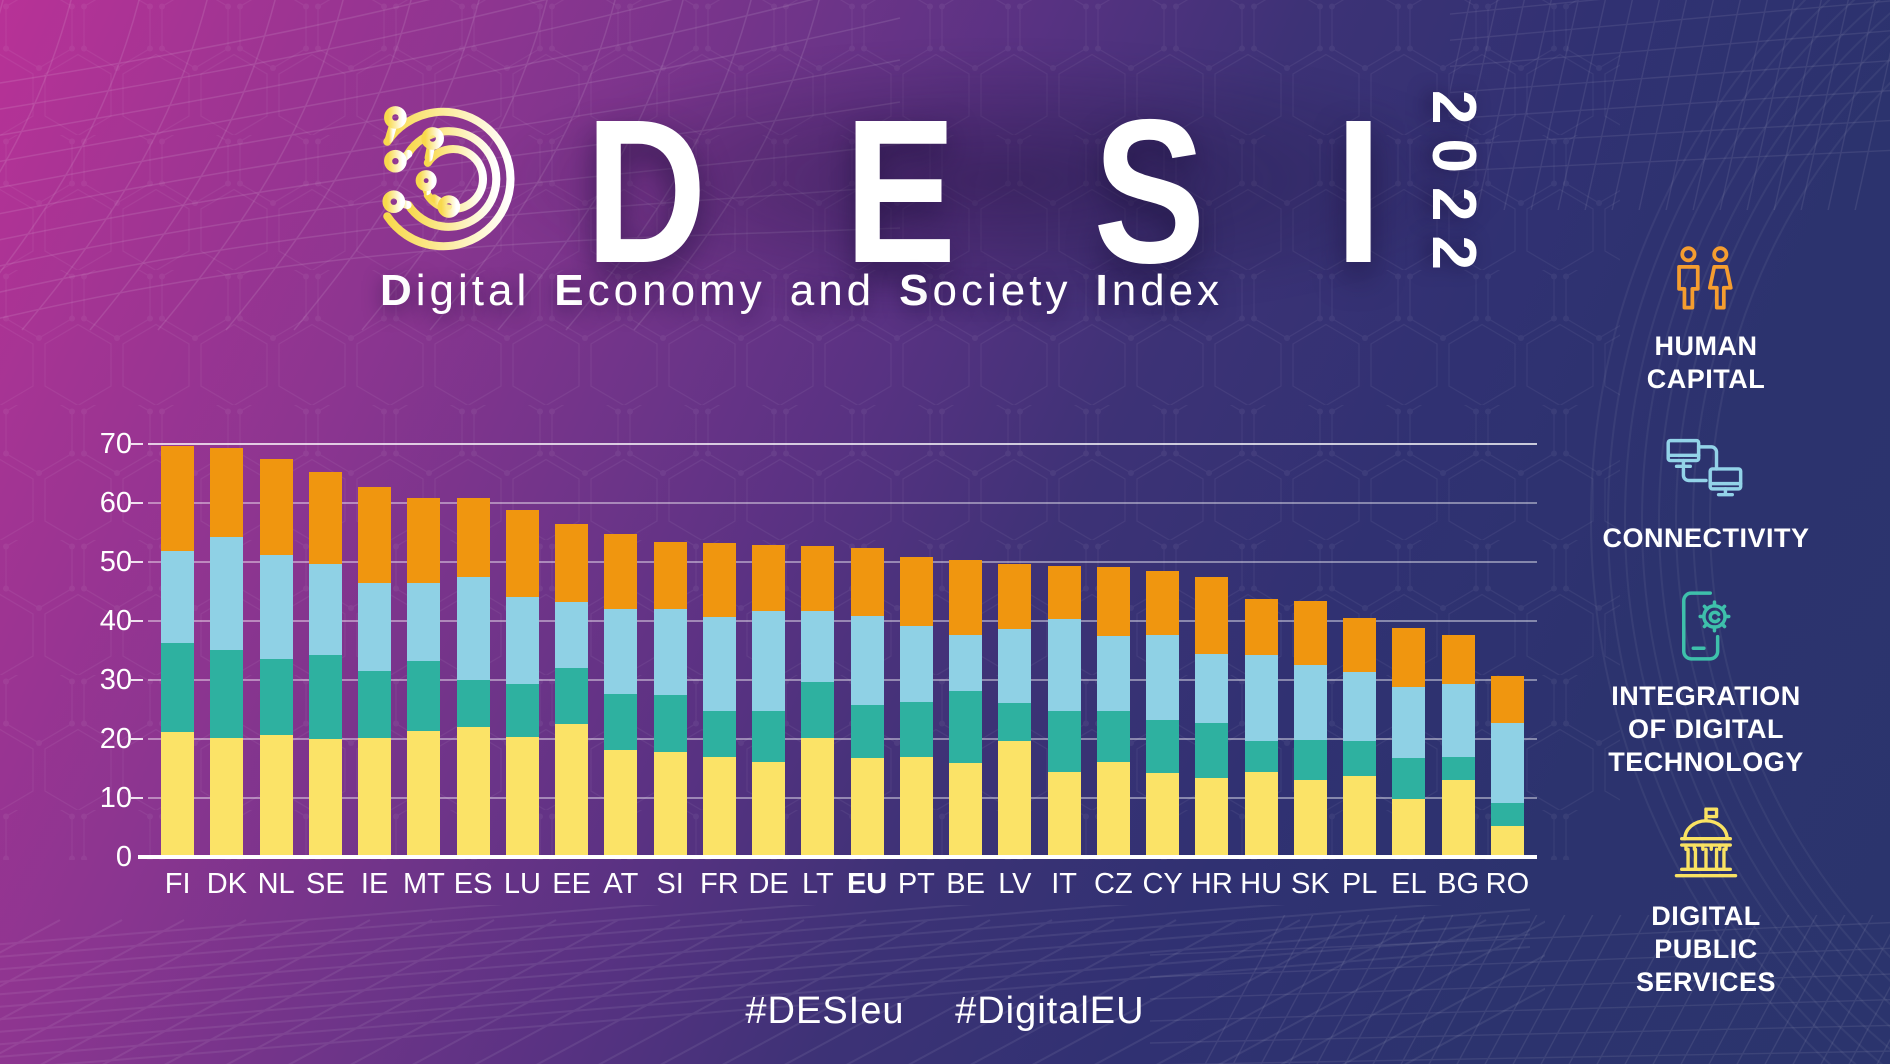 Image resolution: width=1890 pixels, height=1064 pixels. Describe the element at coordinates (1212, 688) in the screenshot. I see `segment-HR-connectivity` at that location.